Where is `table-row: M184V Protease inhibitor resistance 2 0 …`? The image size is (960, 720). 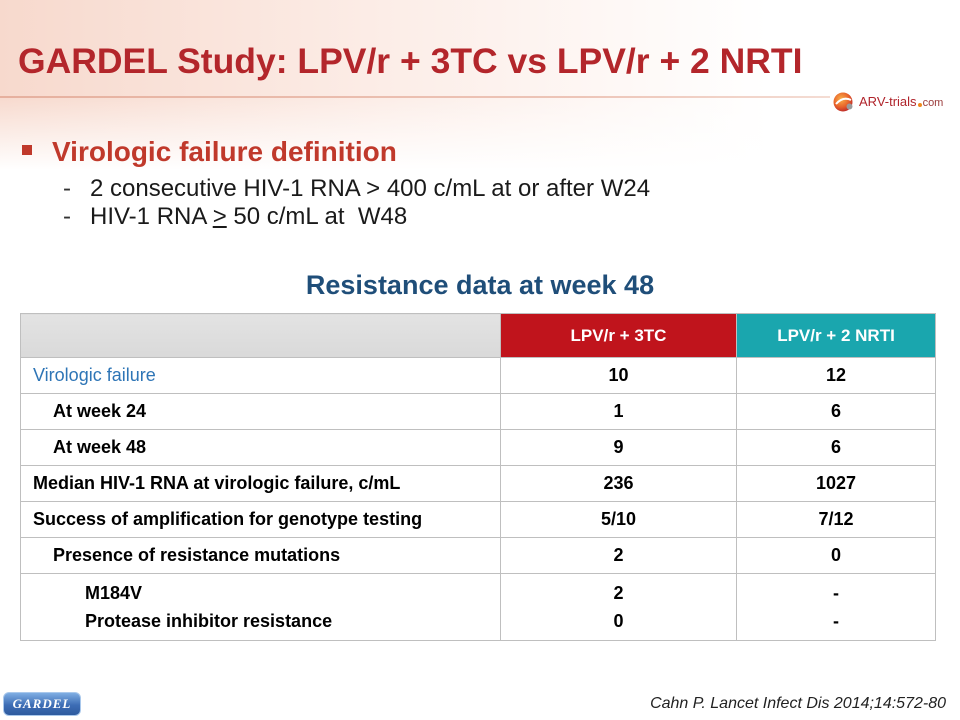
table-row: M184V Protease inhibitor resistance 2 0 … is located at coordinates (478, 607).